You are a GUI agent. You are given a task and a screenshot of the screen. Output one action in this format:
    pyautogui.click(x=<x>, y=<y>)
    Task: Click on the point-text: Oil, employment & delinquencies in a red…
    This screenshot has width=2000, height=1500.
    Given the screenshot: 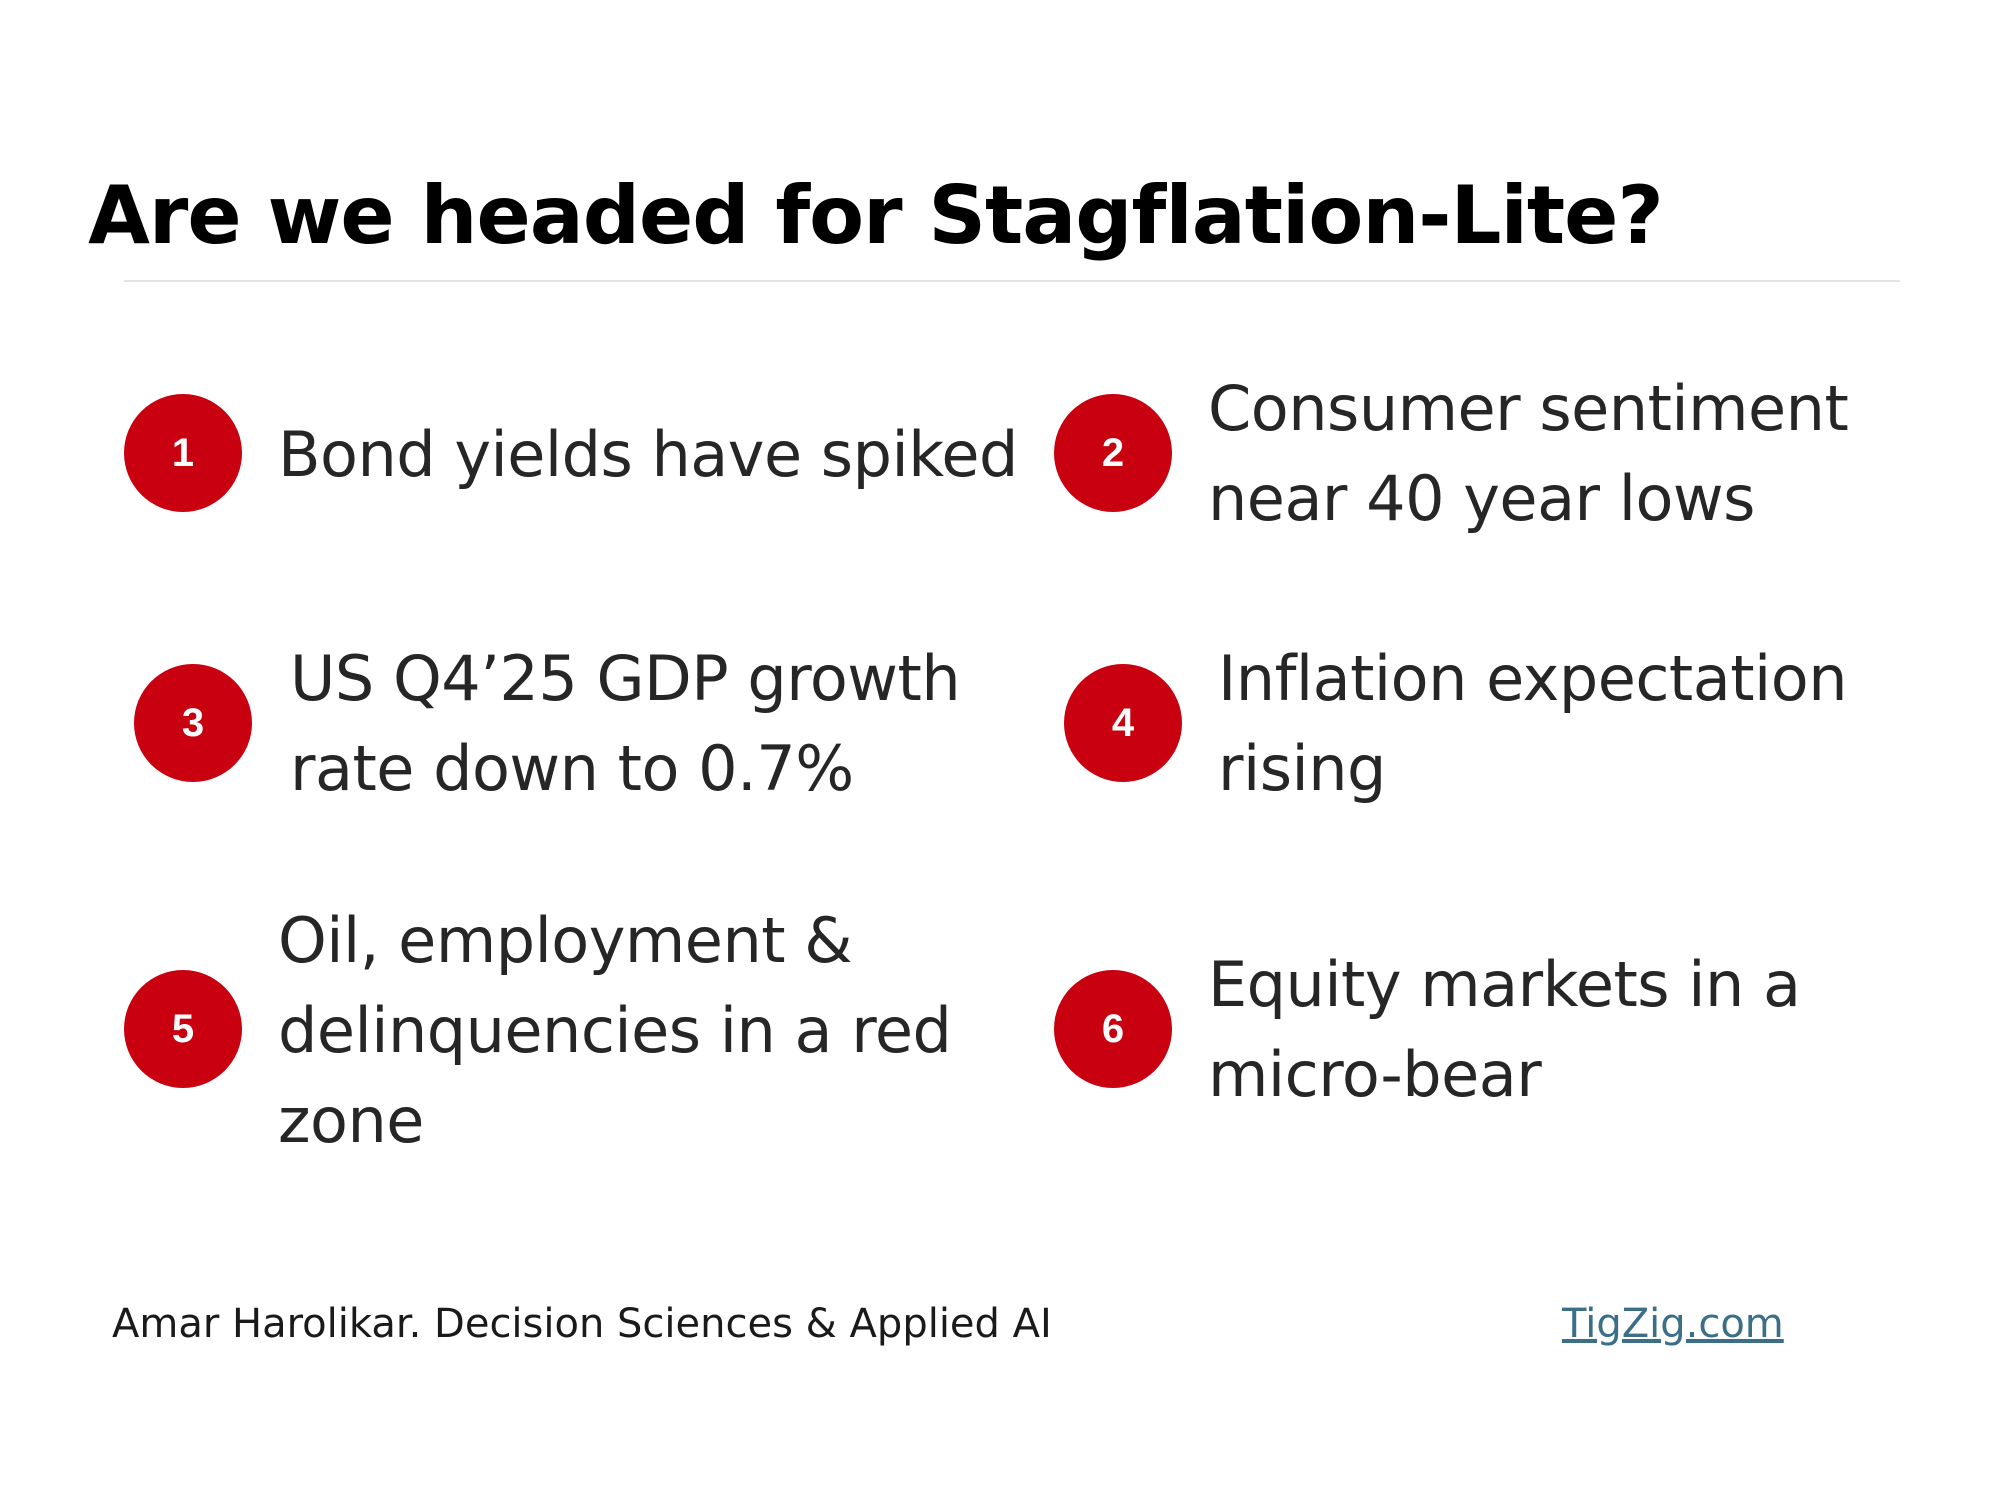 What is the action you would take?
    pyautogui.click(x=615, y=1030)
    